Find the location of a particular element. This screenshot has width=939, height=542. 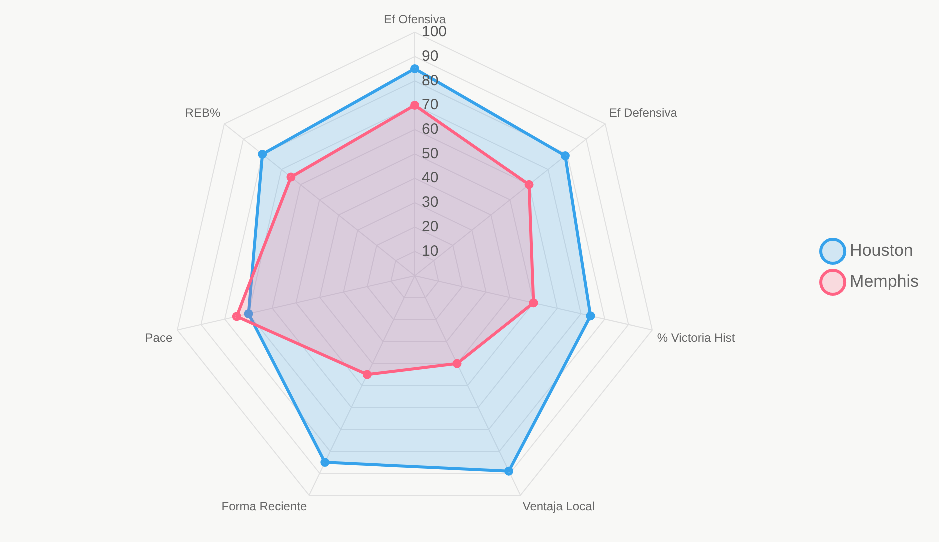

spoke-label: Ventaja Local is located at coordinates (558, 506).